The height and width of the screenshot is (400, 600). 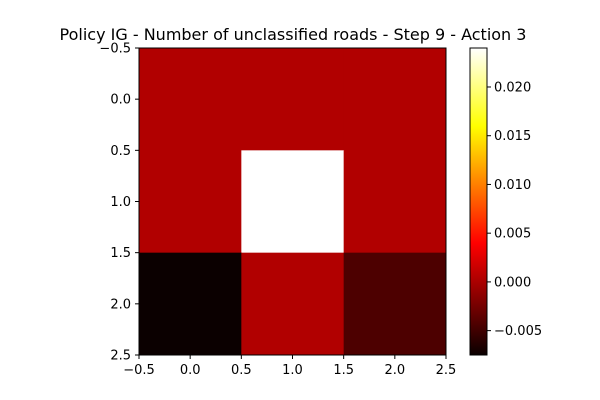 What do you see at coordinates (395, 304) in the screenshot?
I see `heatmap-cell-r2-c2` at bounding box center [395, 304].